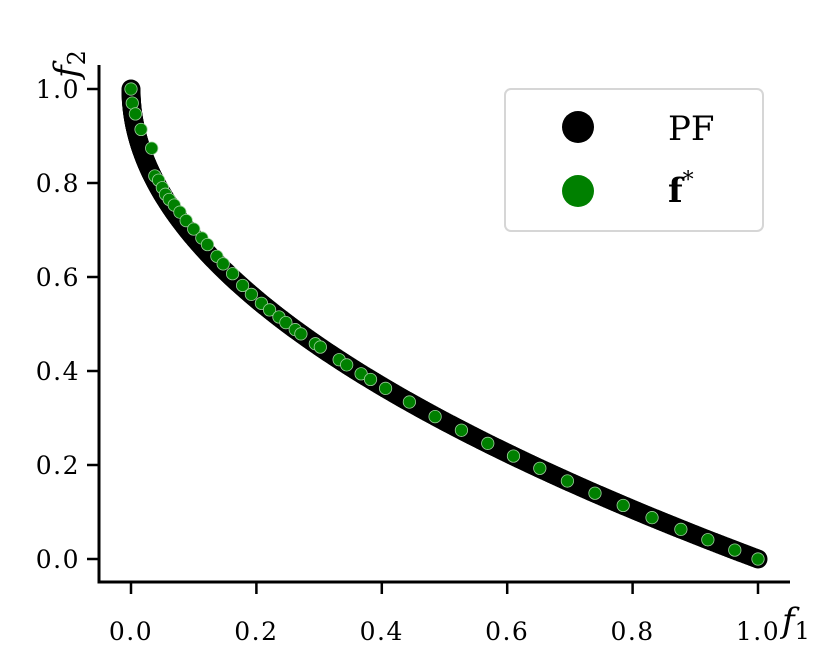 This screenshot has height=662, width=830. Describe the element at coordinates (632, 631) in the screenshot. I see `x-tick-label: 0.8` at that location.